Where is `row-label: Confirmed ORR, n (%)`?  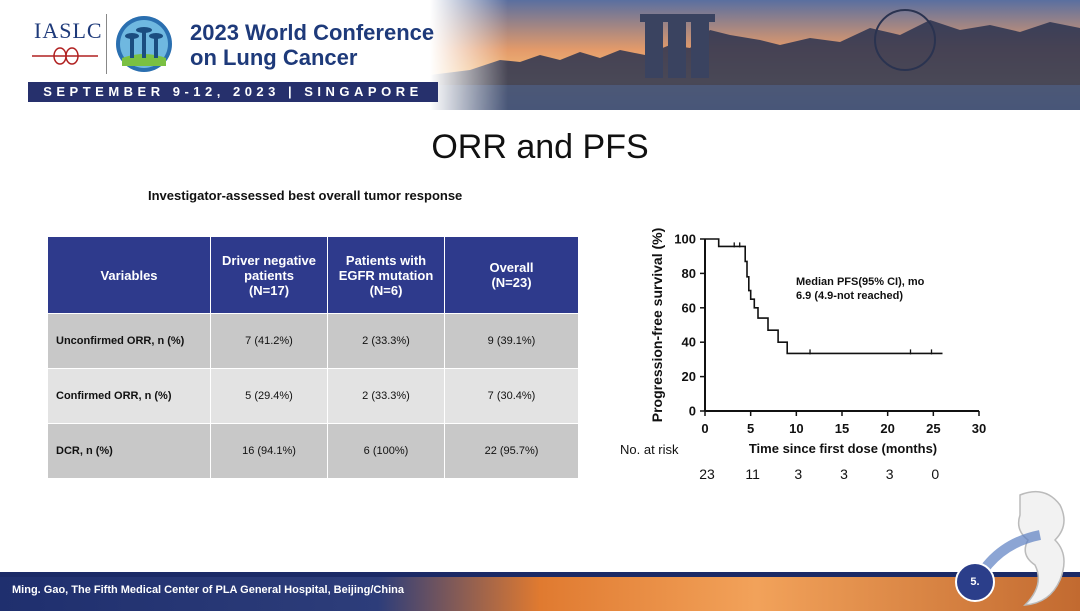
row-label: Confirmed ORR, n (%) is located at coordinates (129, 396).